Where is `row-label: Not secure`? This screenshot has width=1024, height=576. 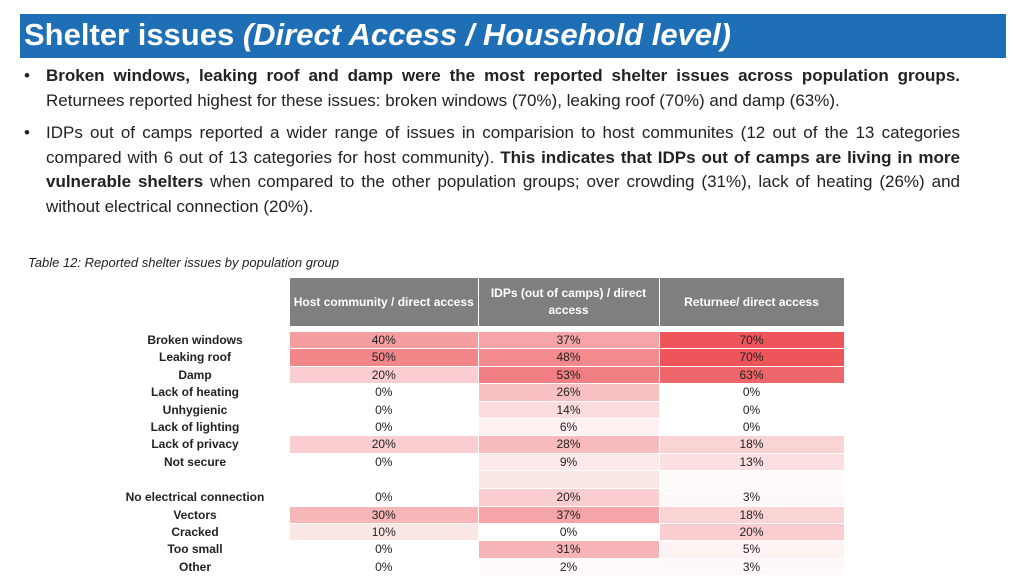 row-label: Not secure is located at coordinates (195, 461).